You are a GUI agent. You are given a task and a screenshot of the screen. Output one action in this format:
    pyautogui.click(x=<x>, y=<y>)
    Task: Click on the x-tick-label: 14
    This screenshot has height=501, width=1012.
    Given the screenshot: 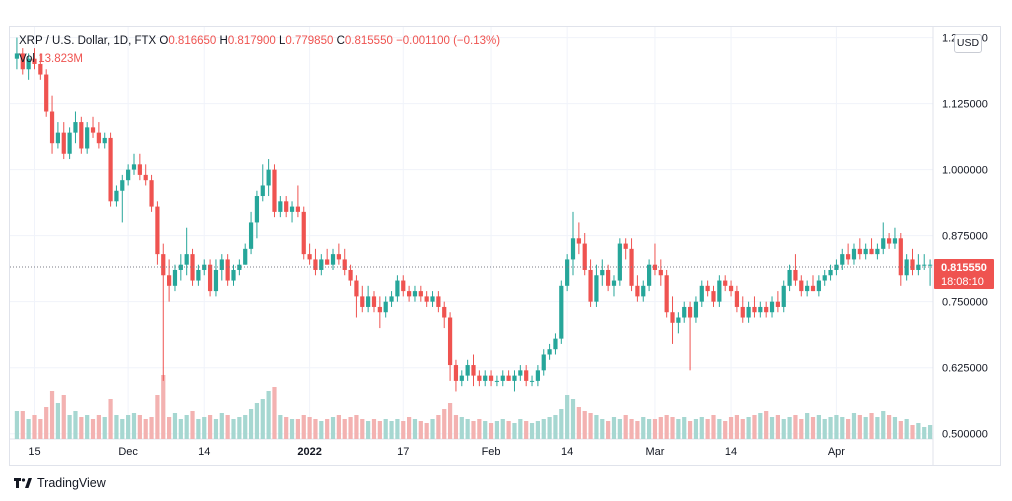 What is the action you would take?
    pyautogui.click(x=731, y=452)
    